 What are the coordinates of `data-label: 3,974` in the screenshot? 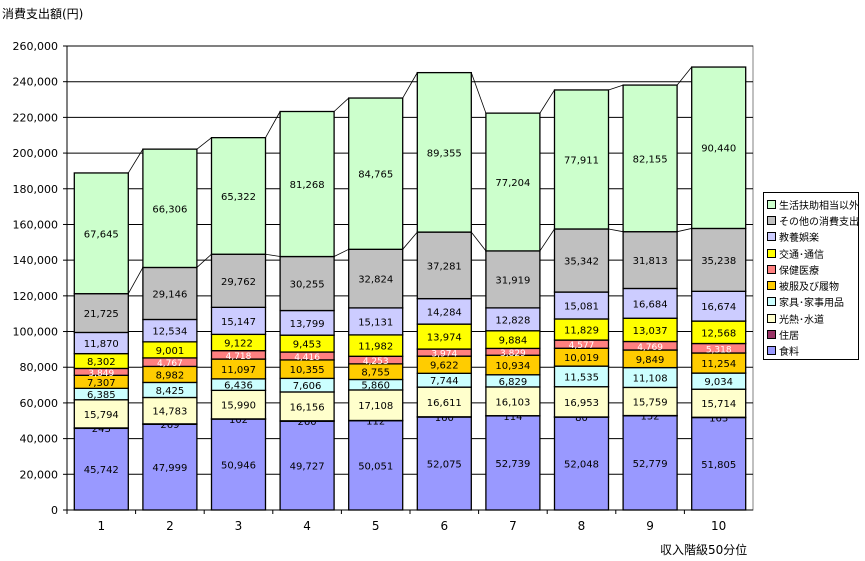 It's located at (444, 355).